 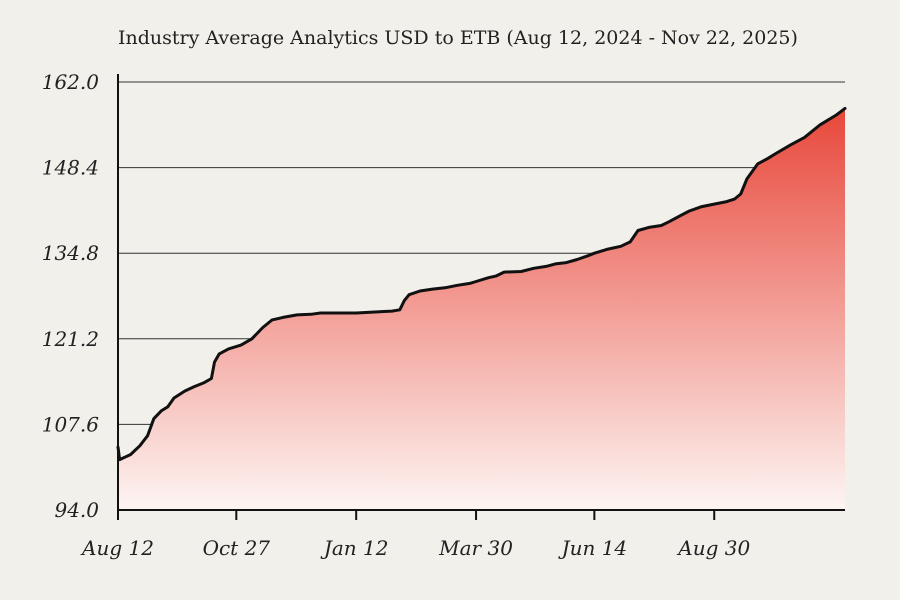 What do you see at coordinates (71, 82) in the screenshot?
I see `y-tick-label: 162.0` at bounding box center [71, 82].